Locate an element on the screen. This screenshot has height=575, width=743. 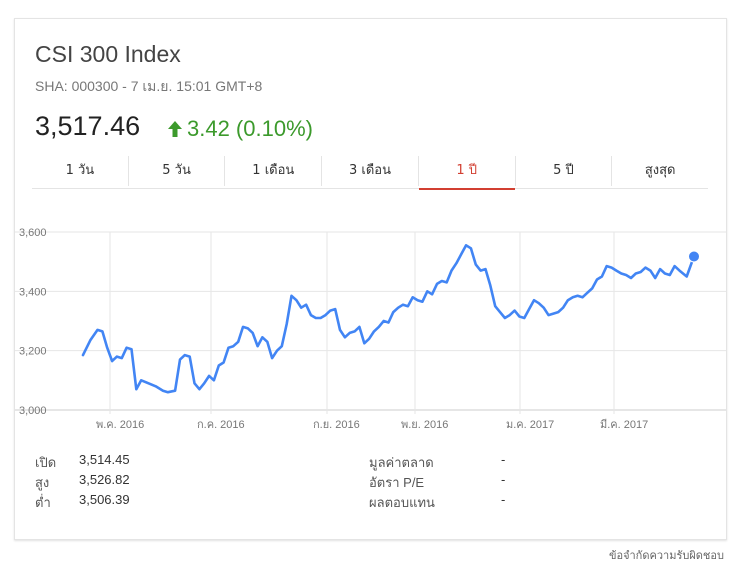
price-change: 3.42 (0.10%) is located at coordinates (240, 129).